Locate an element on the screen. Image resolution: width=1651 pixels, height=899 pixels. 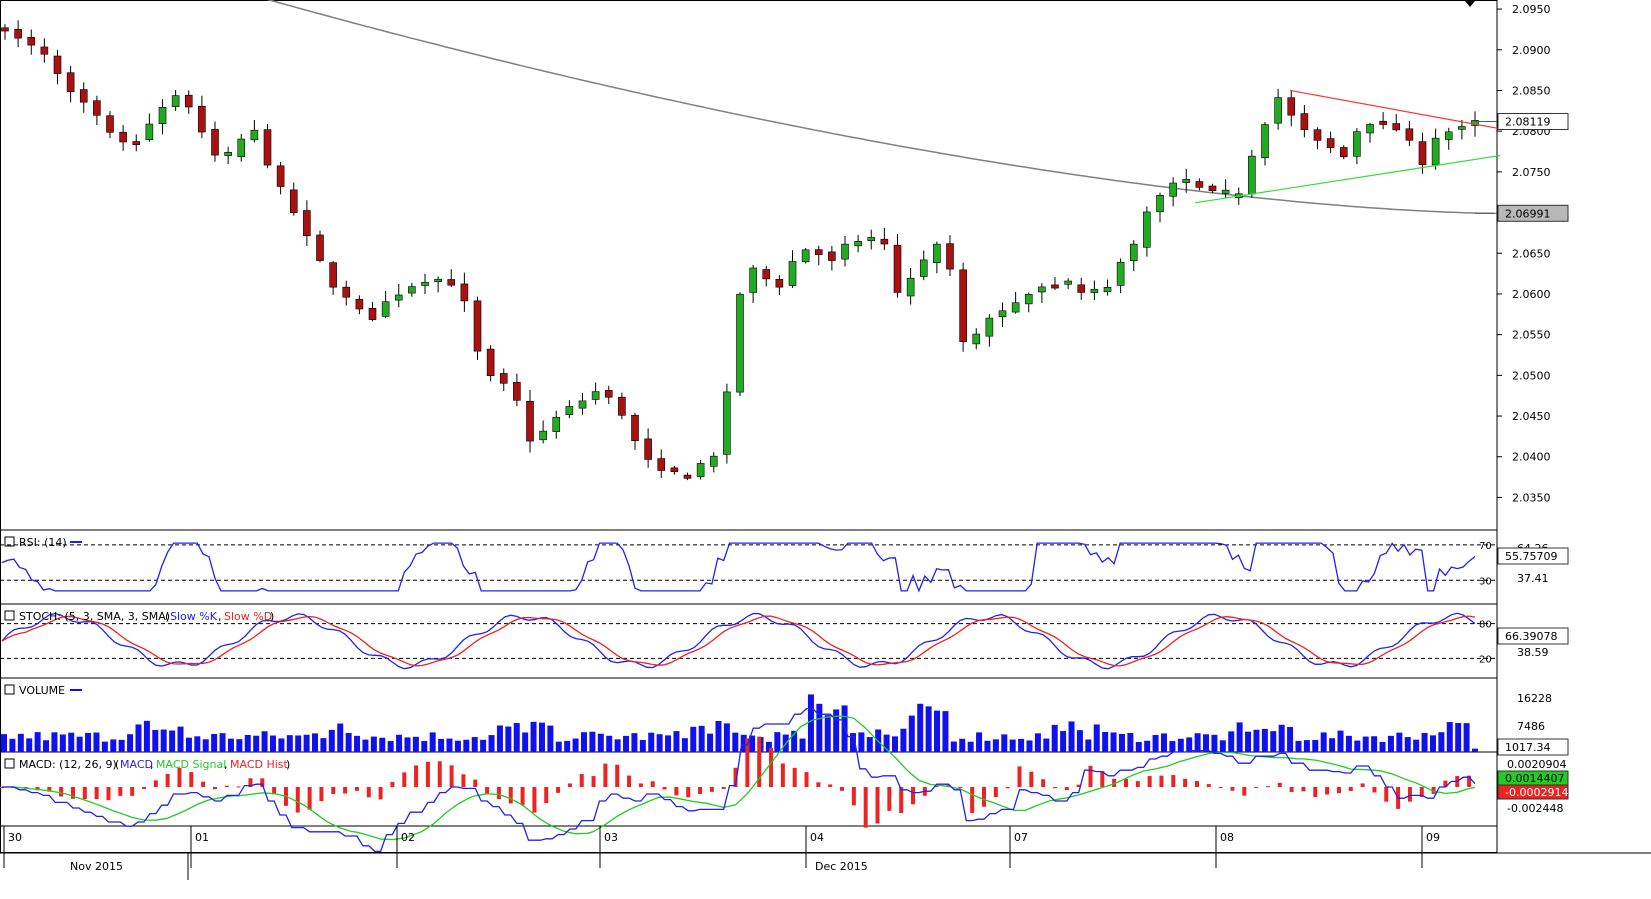
macd-value-1: 0.0020904 is located at coordinates (1537, 764).